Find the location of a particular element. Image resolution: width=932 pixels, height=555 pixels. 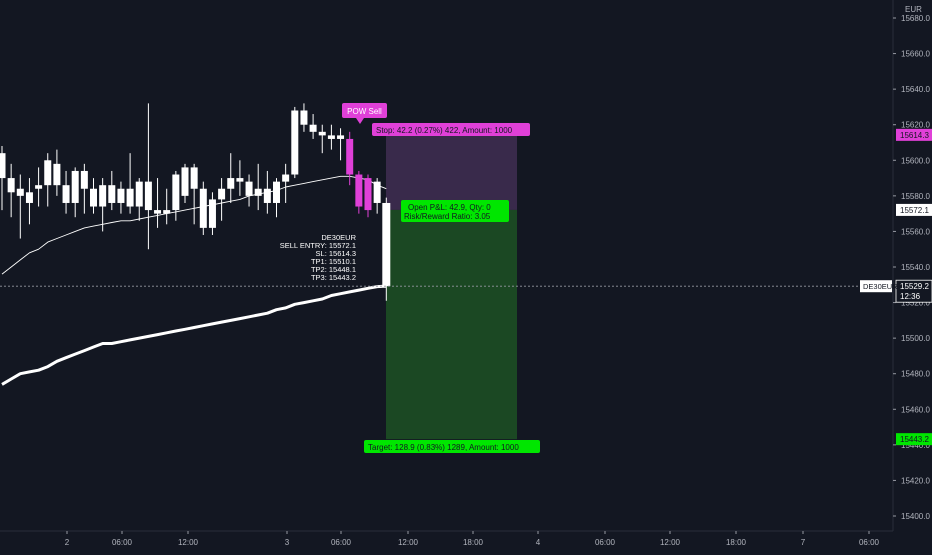

x-tick-label: 3 is located at coordinates (287, 542).